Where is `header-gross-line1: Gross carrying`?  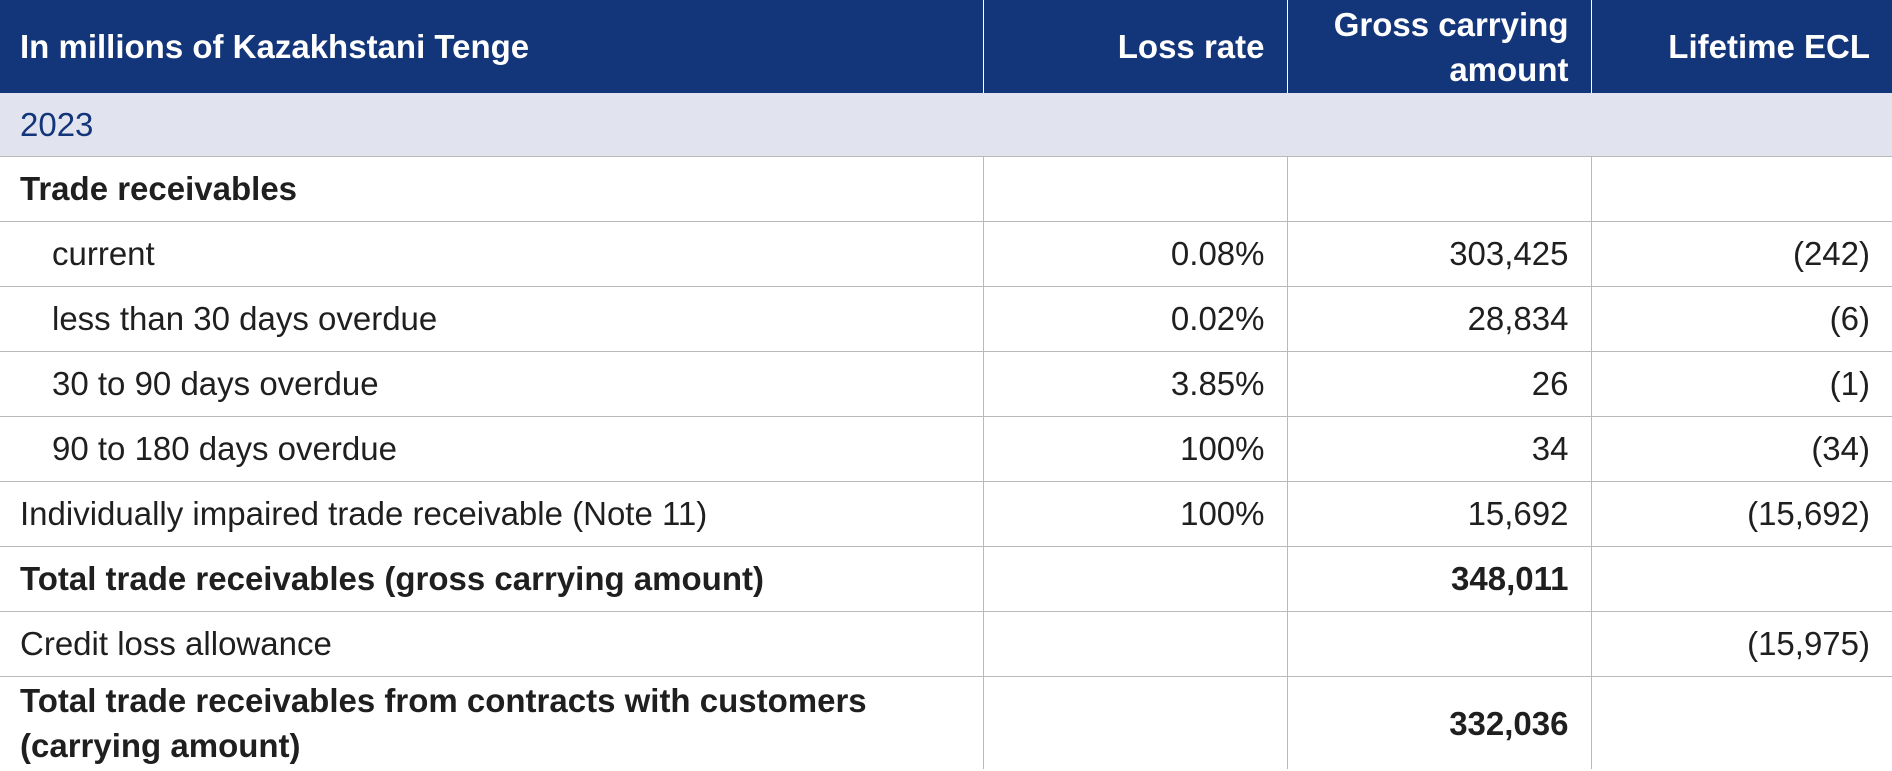 header-gross-line1: Gross carrying is located at coordinates (1451, 24).